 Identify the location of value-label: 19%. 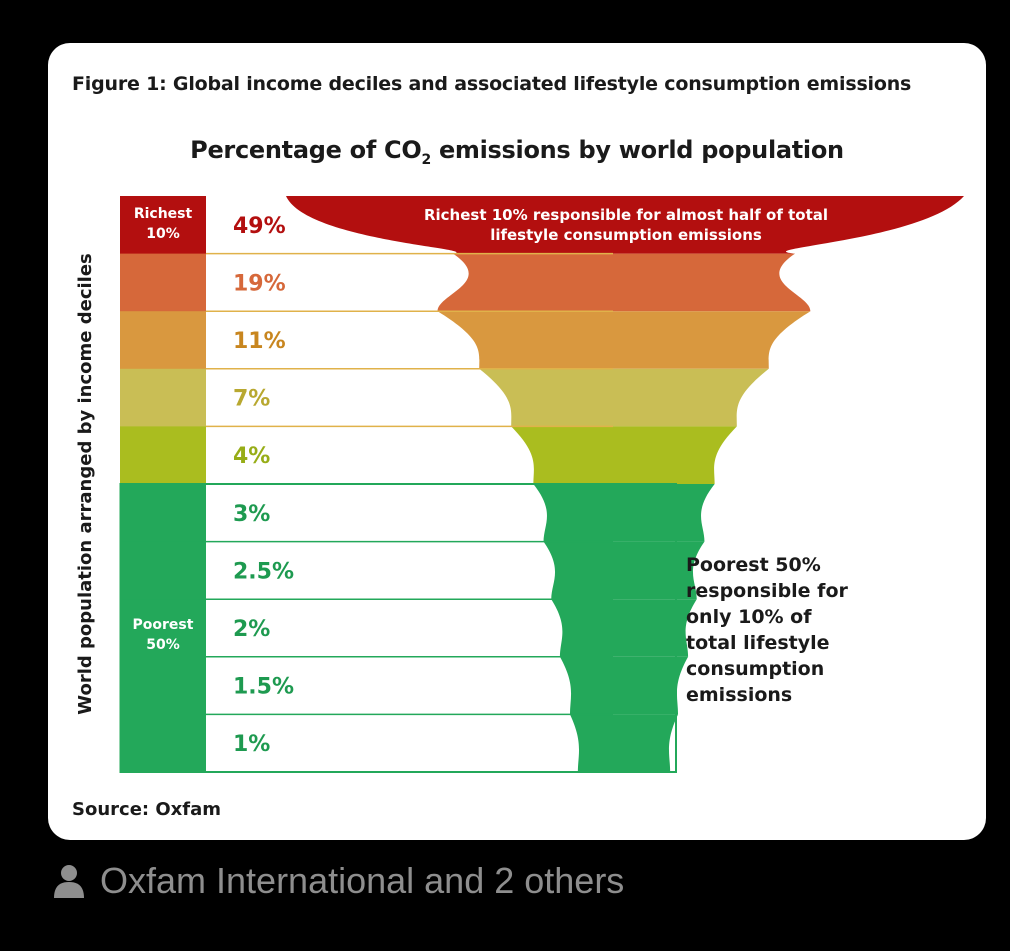
(259, 283).